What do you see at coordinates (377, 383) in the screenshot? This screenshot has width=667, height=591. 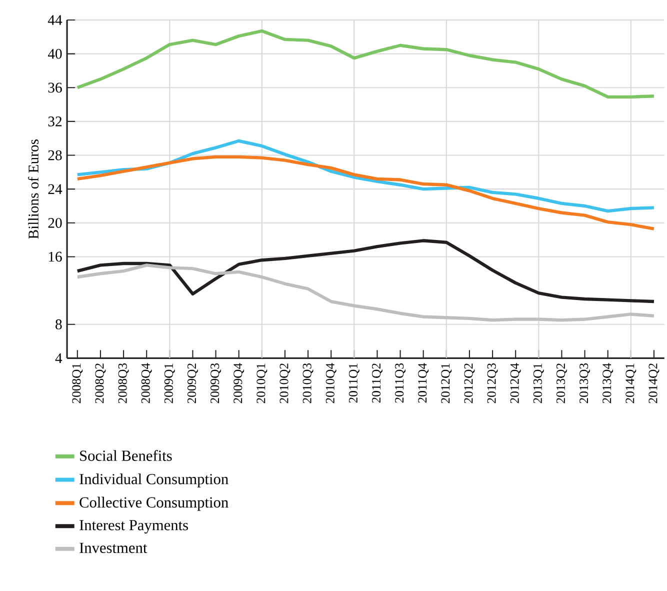 I see `x-tick-label: 2011Q2` at bounding box center [377, 383].